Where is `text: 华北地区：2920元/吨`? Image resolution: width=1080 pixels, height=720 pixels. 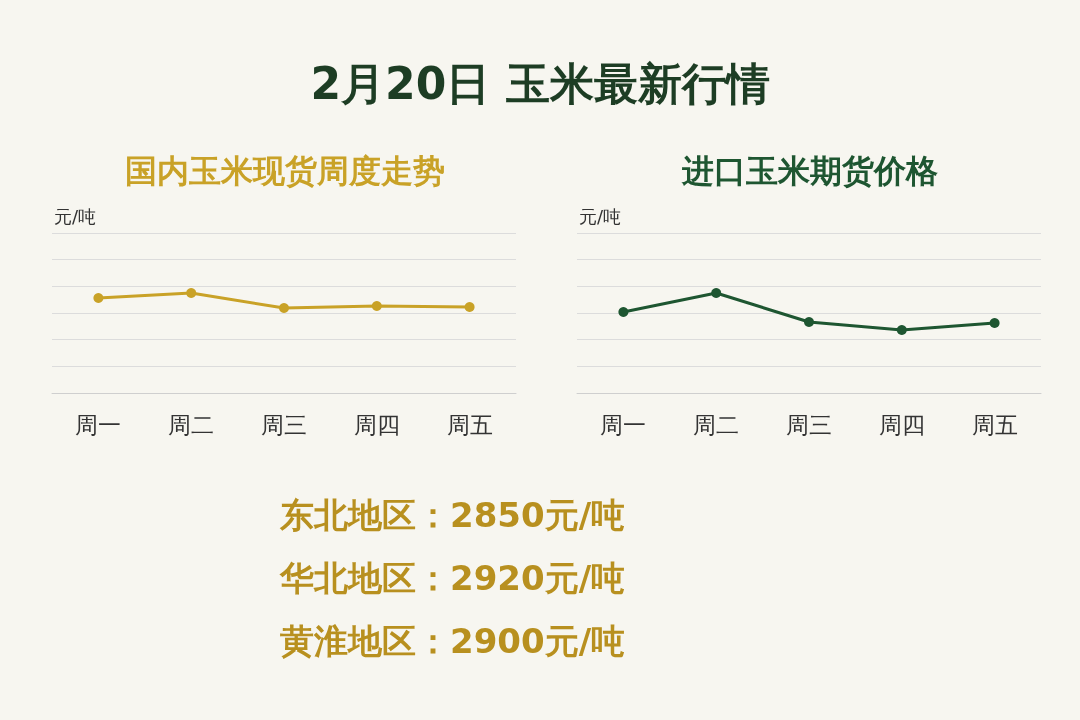 text: 华北地区：2920元/吨 is located at coordinates (453, 578).